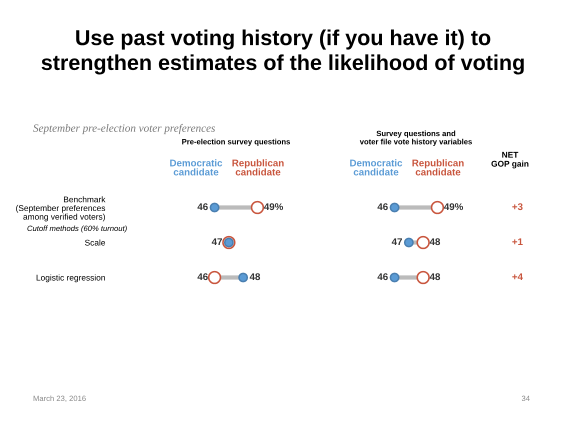 Image resolution: width=566 pixels, height=424 pixels. I want to click on text: September pre-election voter preferences, so click(124, 129).